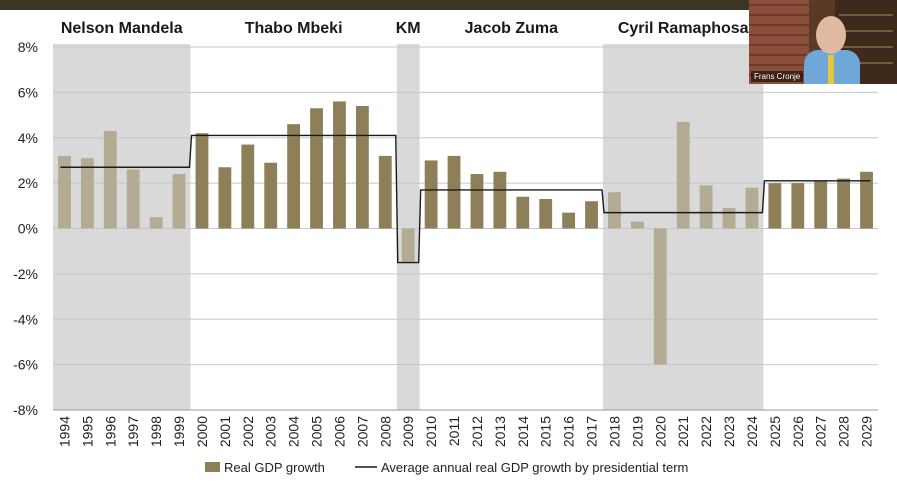 The height and width of the screenshot is (489, 897). I want to click on x-tick-label: 2001, so click(225, 431).